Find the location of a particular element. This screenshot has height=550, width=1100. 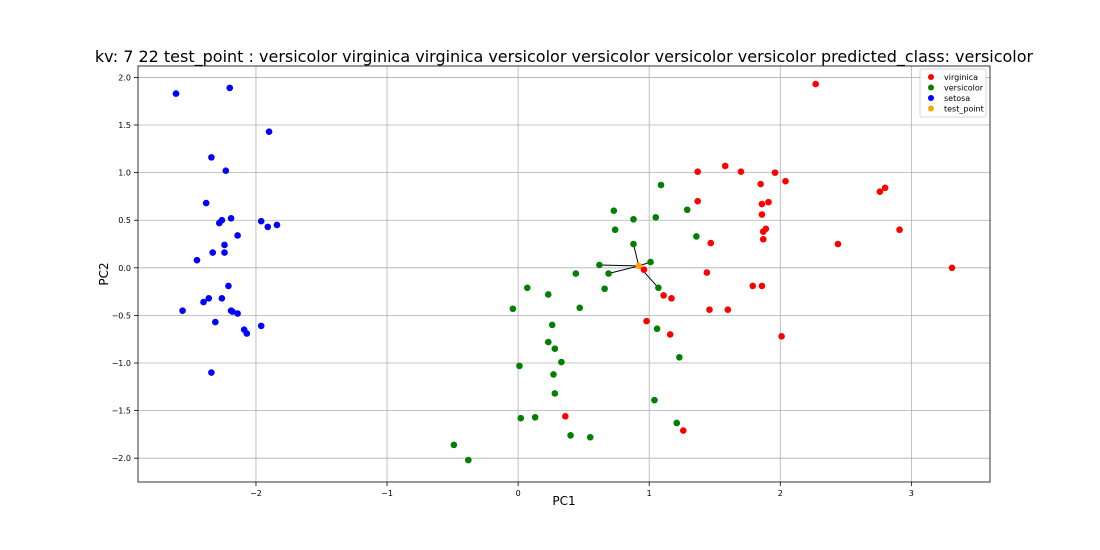

x-tick-label: −1 is located at coordinates (387, 493).